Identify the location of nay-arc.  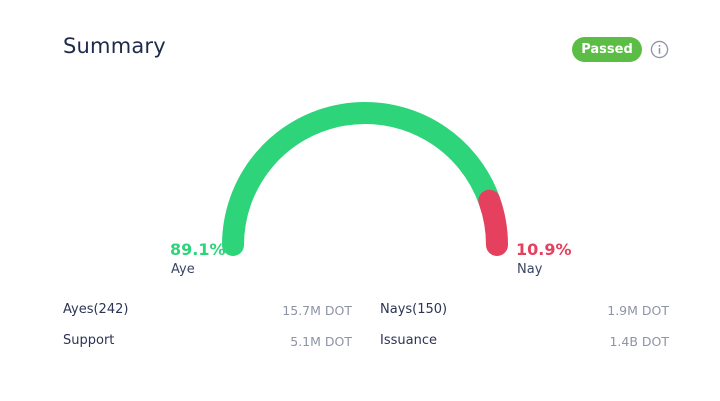
(493, 222).